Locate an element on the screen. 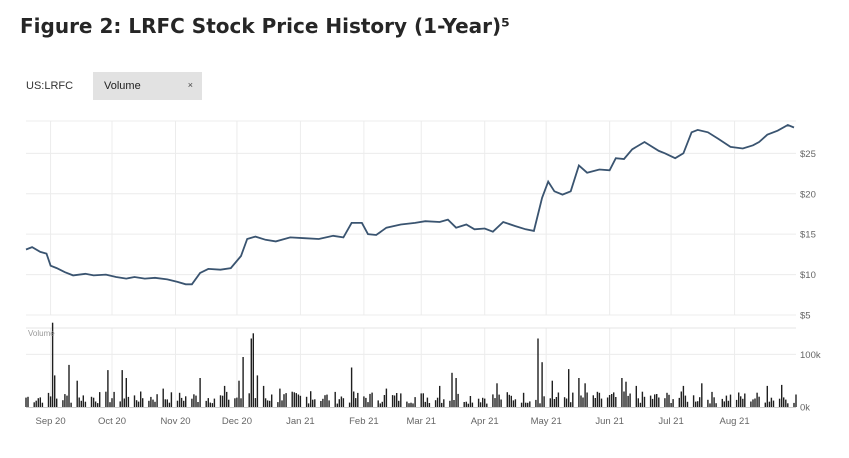  volume-study-chip: Volume × is located at coordinates (147, 86).